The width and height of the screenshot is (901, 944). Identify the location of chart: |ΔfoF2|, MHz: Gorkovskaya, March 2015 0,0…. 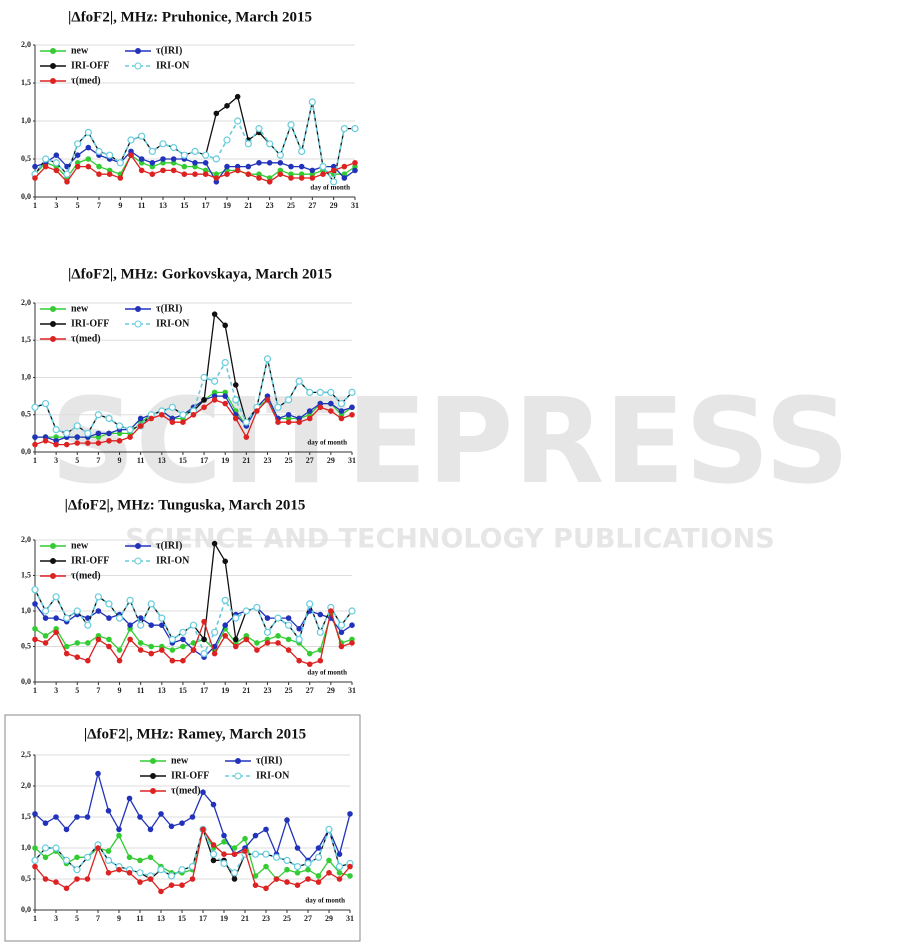
(188, 365).